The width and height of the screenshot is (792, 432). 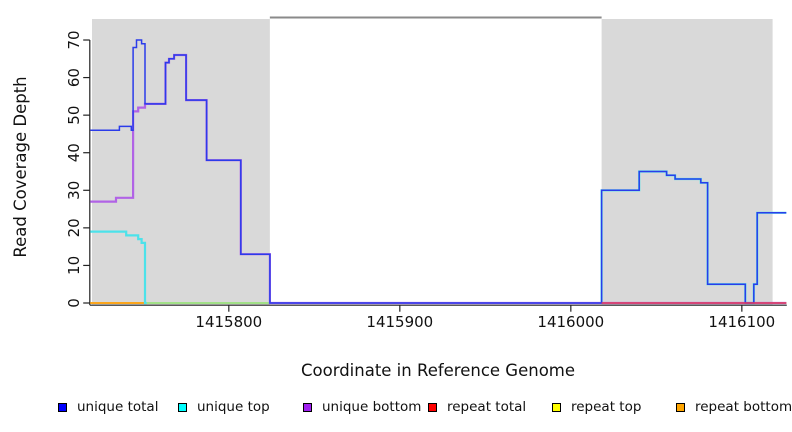 What do you see at coordinates (687, 162) in the screenshot?
I see `right-shaded-region` at bounding box center [687, 162].